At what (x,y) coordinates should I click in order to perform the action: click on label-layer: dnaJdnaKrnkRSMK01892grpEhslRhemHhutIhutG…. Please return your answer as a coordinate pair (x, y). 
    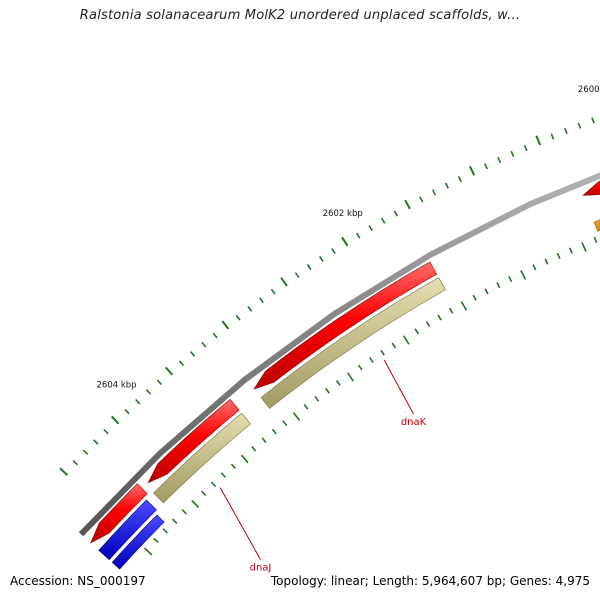
    Looking at the image, I should click on (323, 466).